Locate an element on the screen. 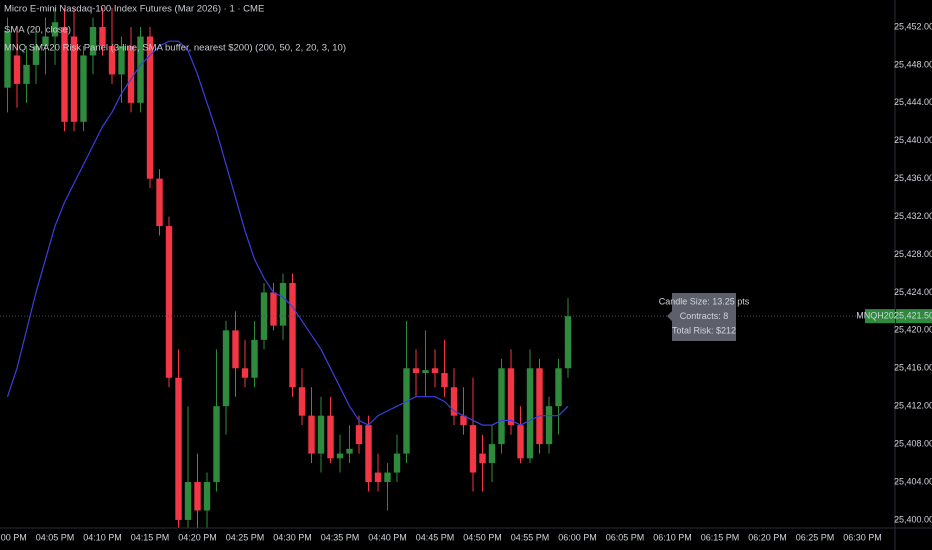  x-tick-label: 06:05 PM is located at coordinates (625, 537).